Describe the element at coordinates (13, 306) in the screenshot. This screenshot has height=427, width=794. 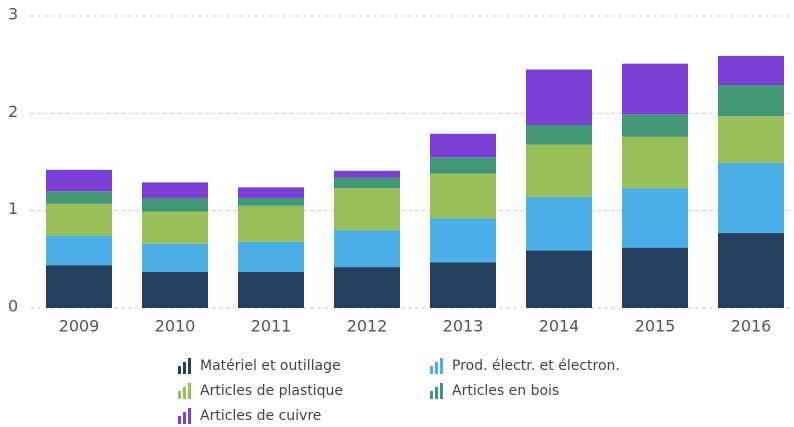
I see `y-tick-label: 0` at that location.